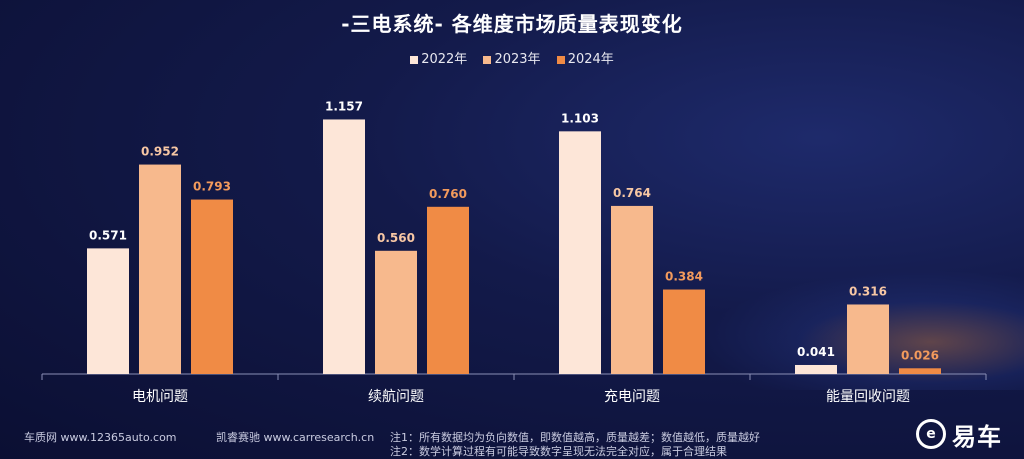 The width and height of the screenshot is (1024, 459). Describe the element at coordinates (868, 291) in the screenshot. I see `data-label: 0.316` at that location.